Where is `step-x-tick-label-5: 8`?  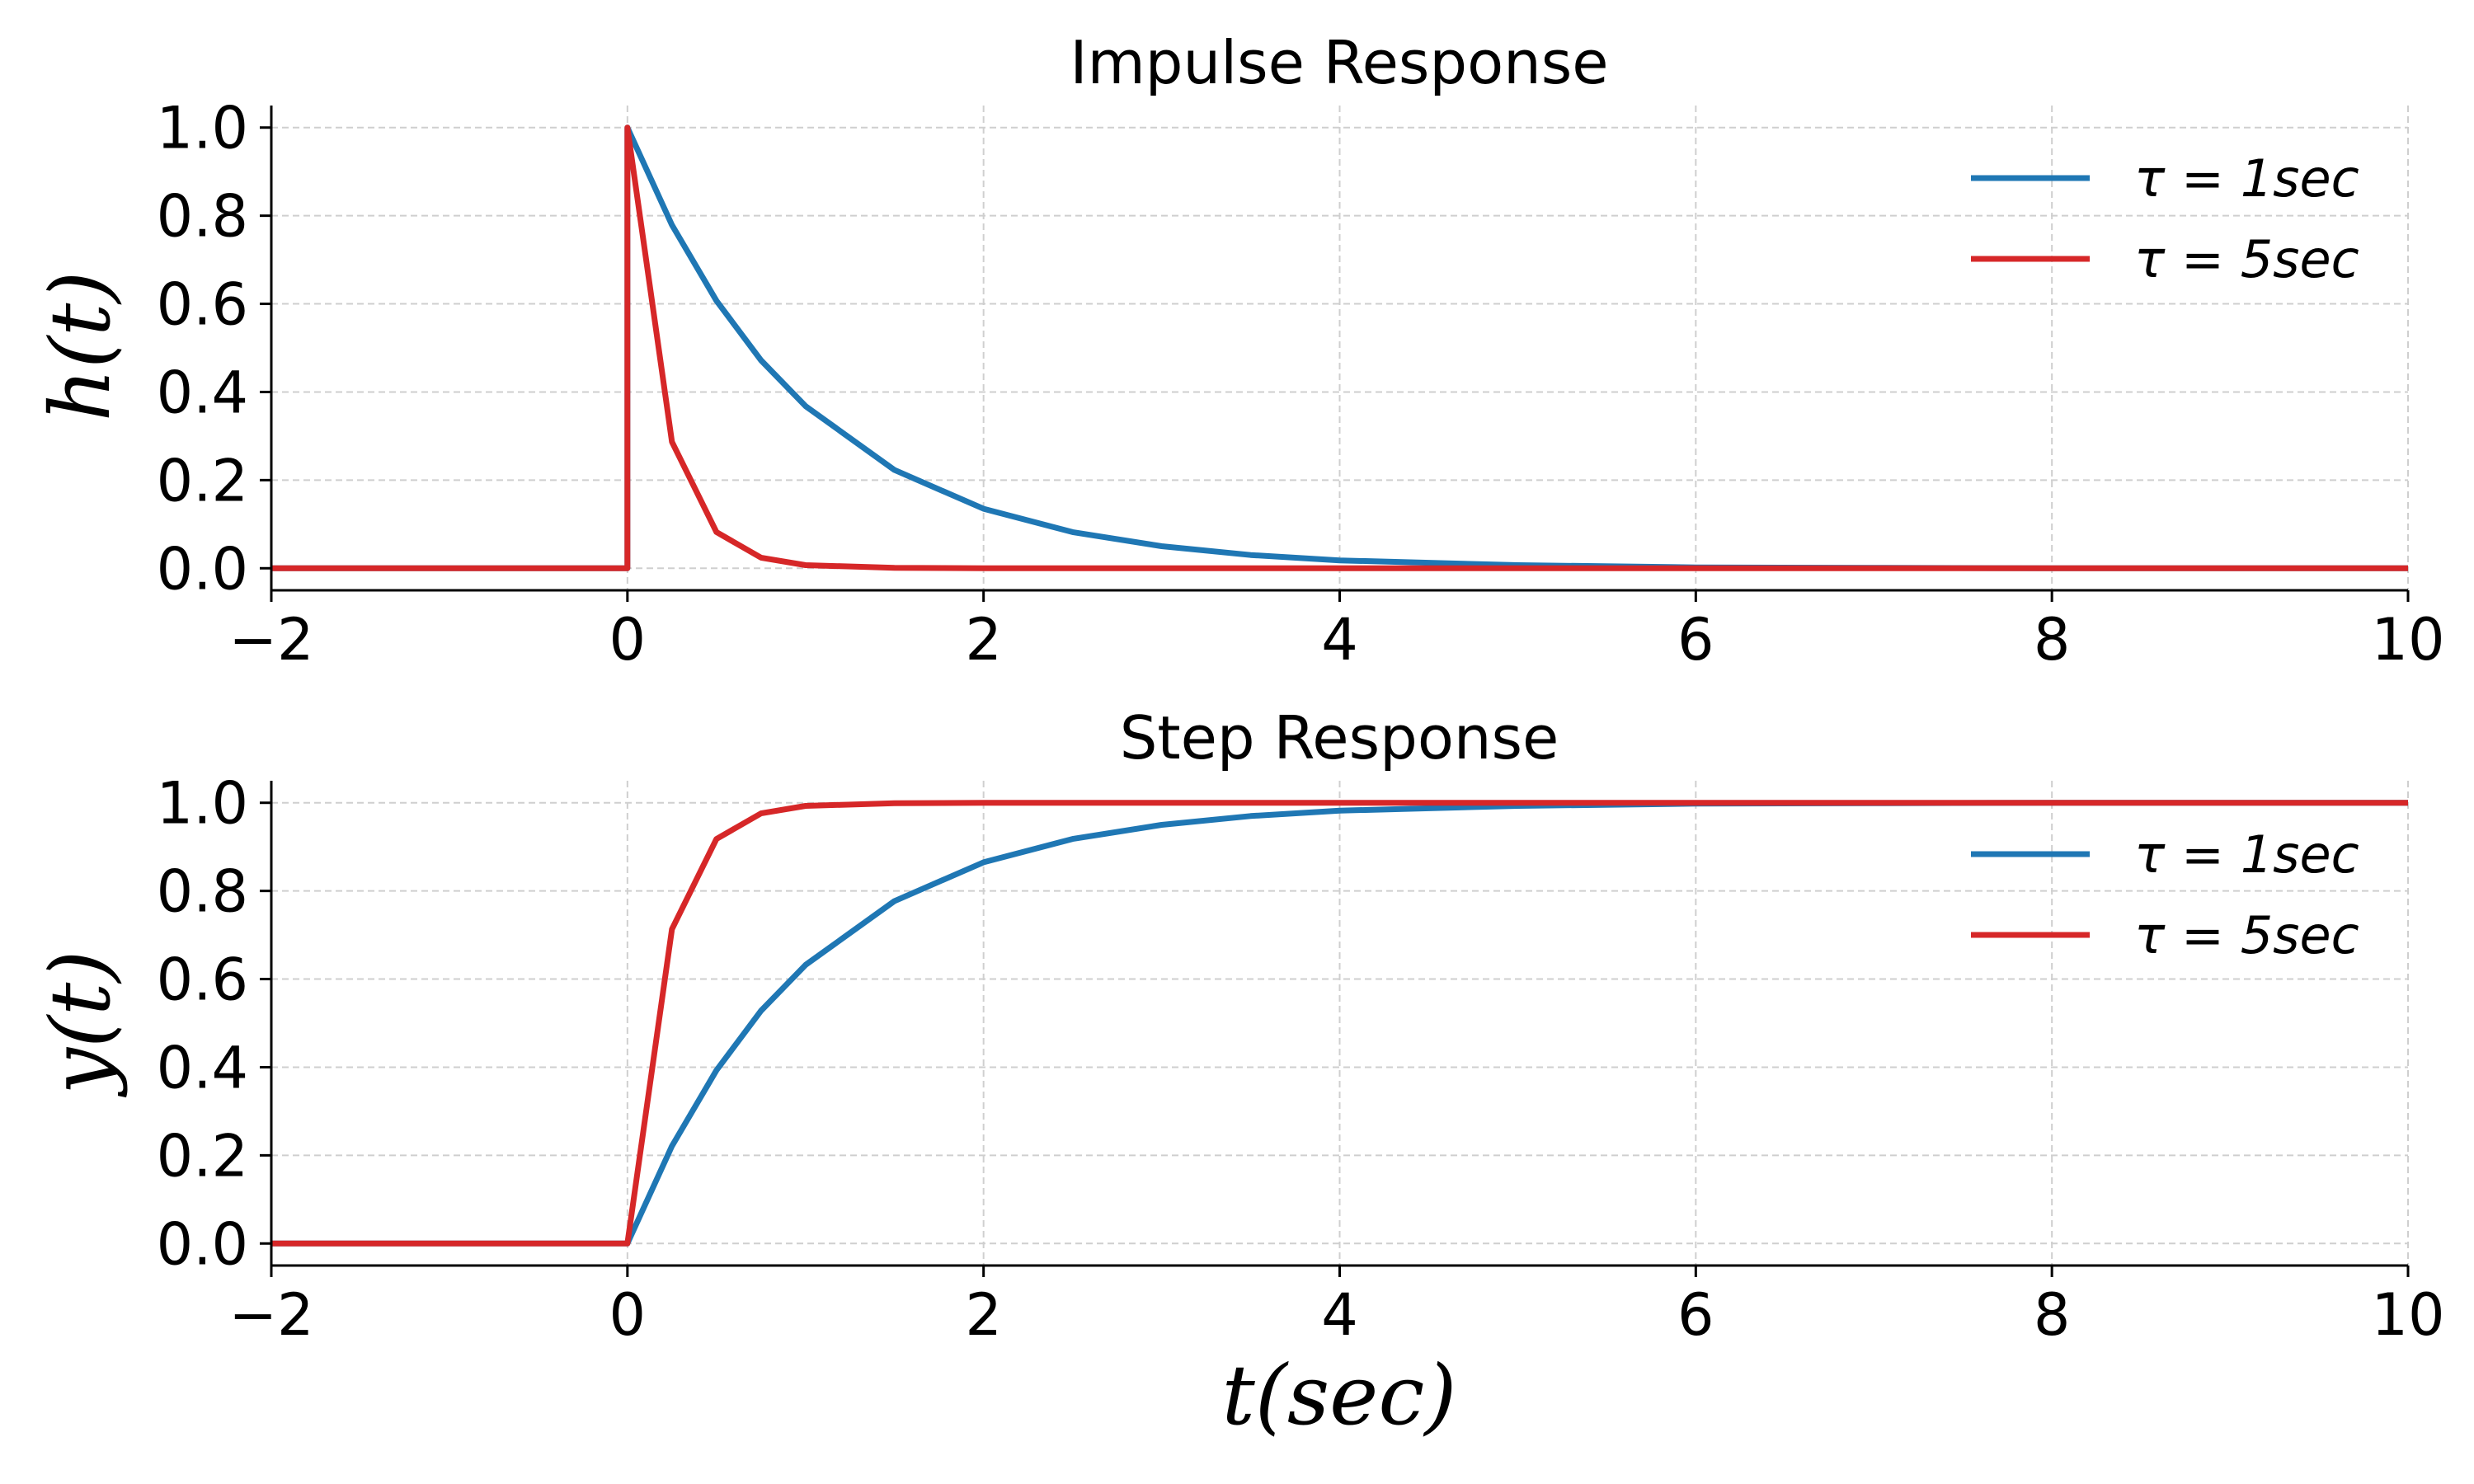 step-x-tick-label-5: 8 is located at coordinates (2052, 1315).